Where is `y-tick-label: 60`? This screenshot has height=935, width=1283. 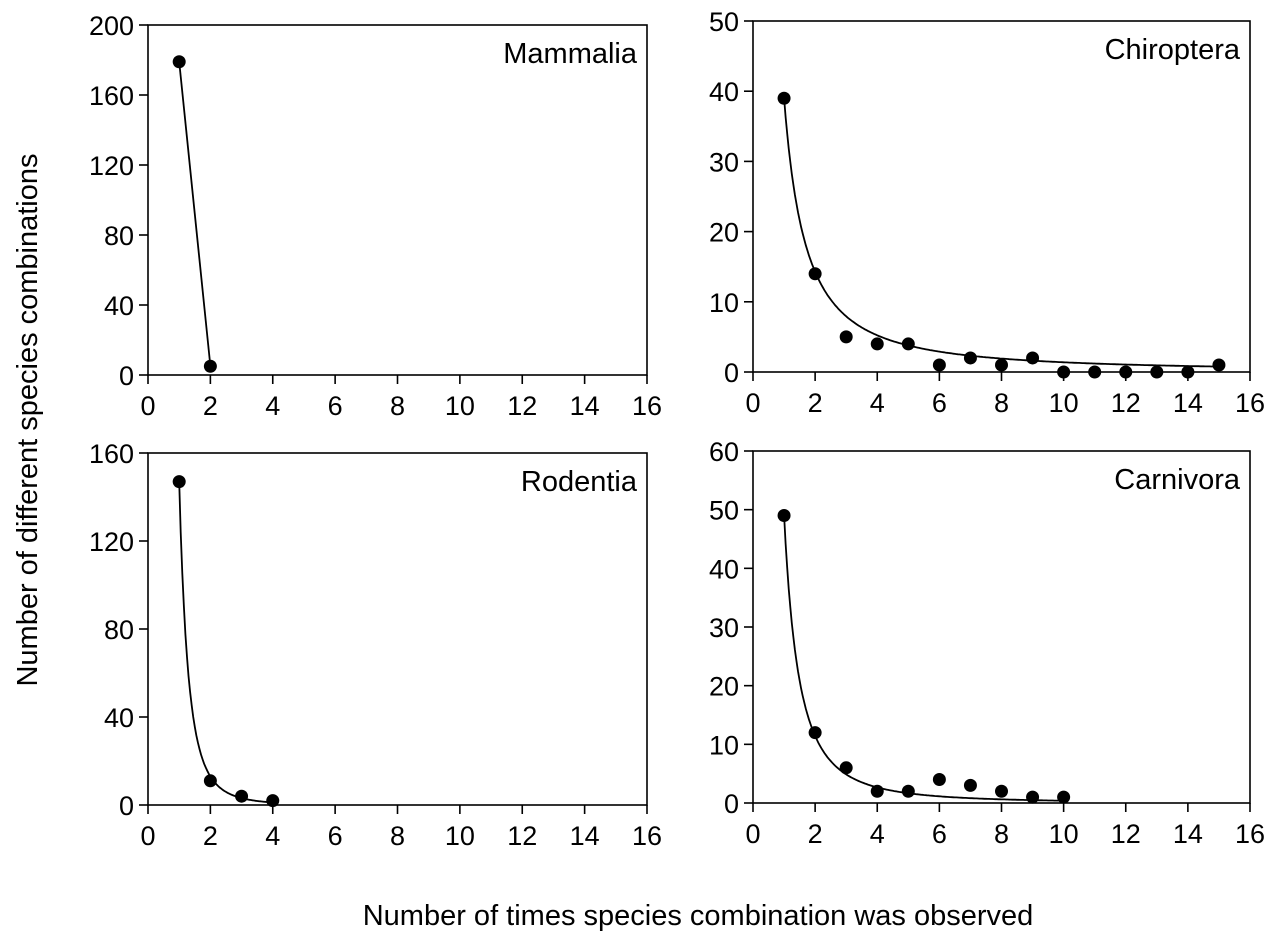
y-tick-label: 60 is located at coordinates (724, 452).